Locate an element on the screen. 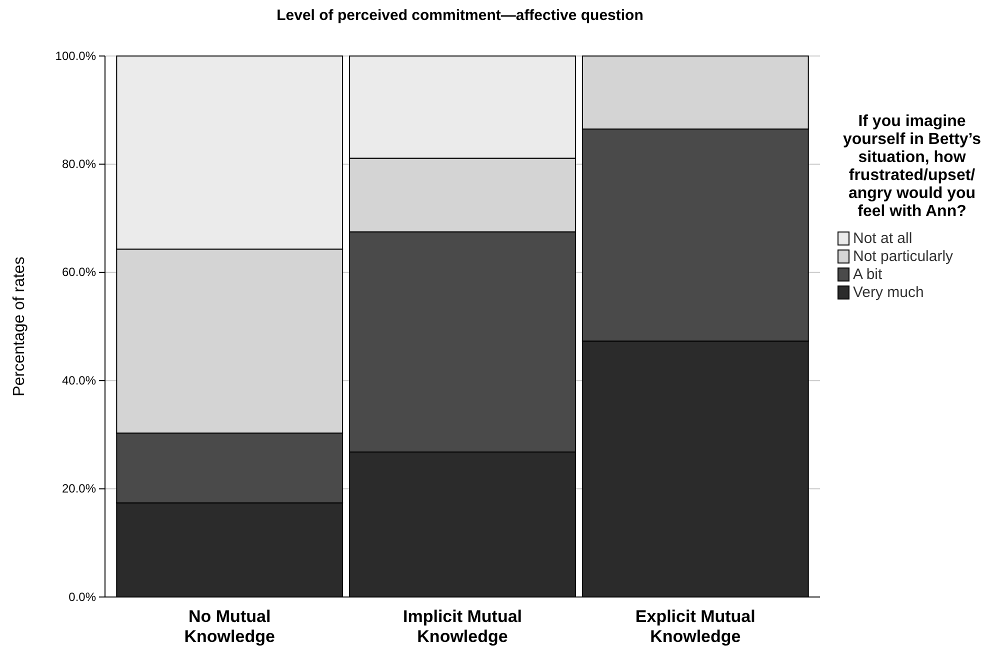 This screenshot has width=997, height=651. x-tick-label: Explicit Mutual Knowledge is located at coordinates (695, 626).